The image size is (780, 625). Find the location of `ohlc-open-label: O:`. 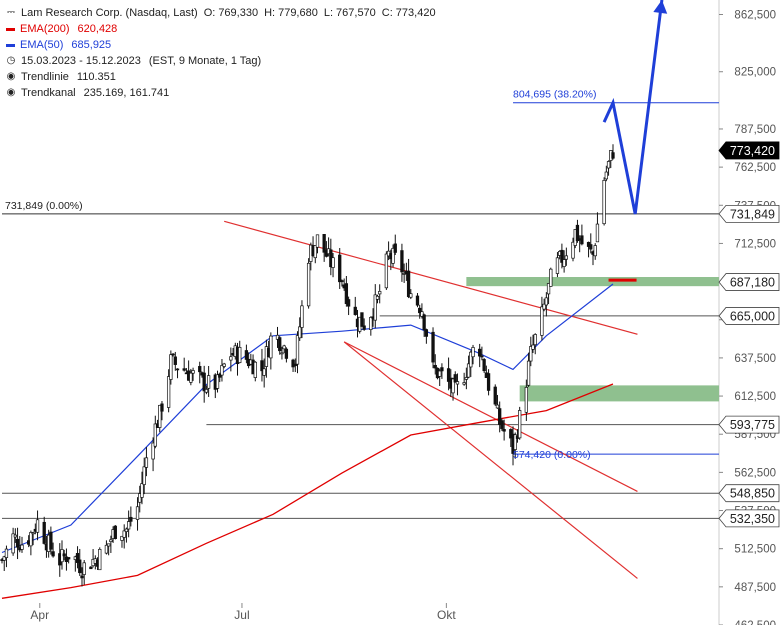

ohlc-open-label: O: is located at coordinates (209, 13).